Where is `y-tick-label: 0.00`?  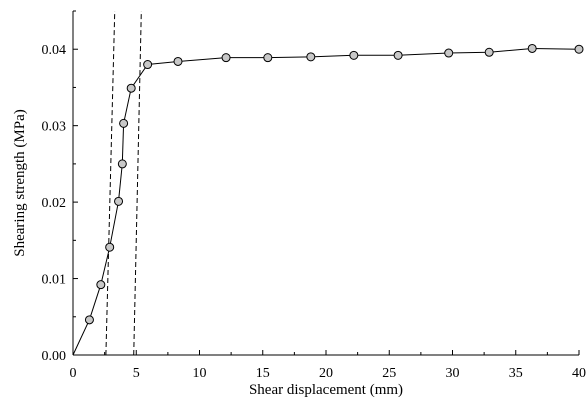 y-tick-label: 0.00 is located at coordinates (54, 356).